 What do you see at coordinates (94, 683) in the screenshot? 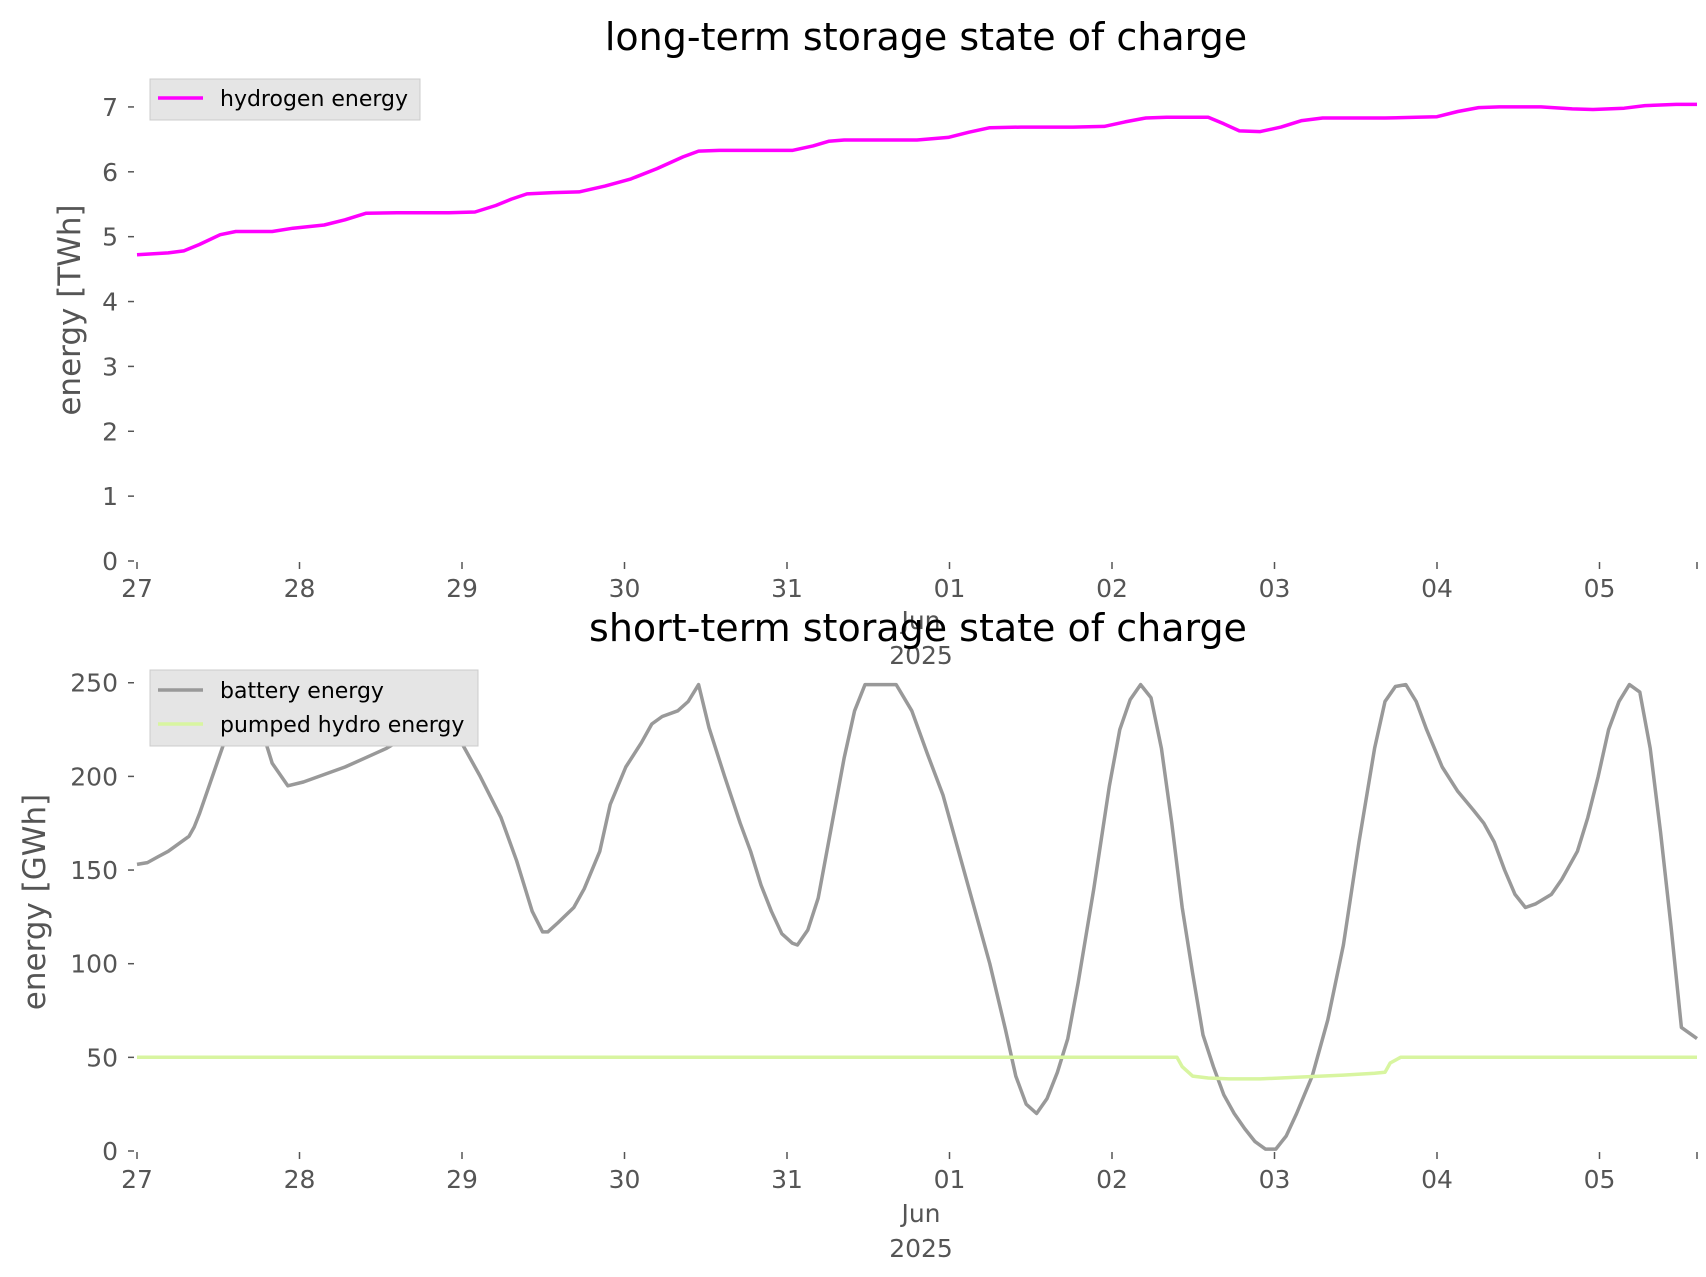
I see `bottom-ytick-label-5: 250` at bounding box center [94, 683].